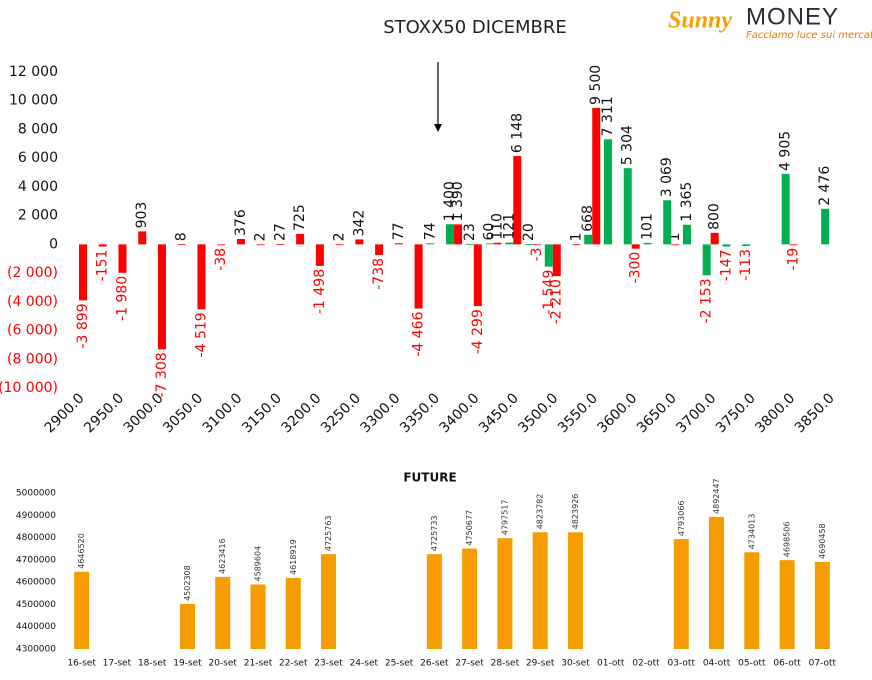 This screenshot has height=680, width=872. Describe the element at coordinates (222, 556) in the screenshot. I see `value-label: 4623416` at that location.